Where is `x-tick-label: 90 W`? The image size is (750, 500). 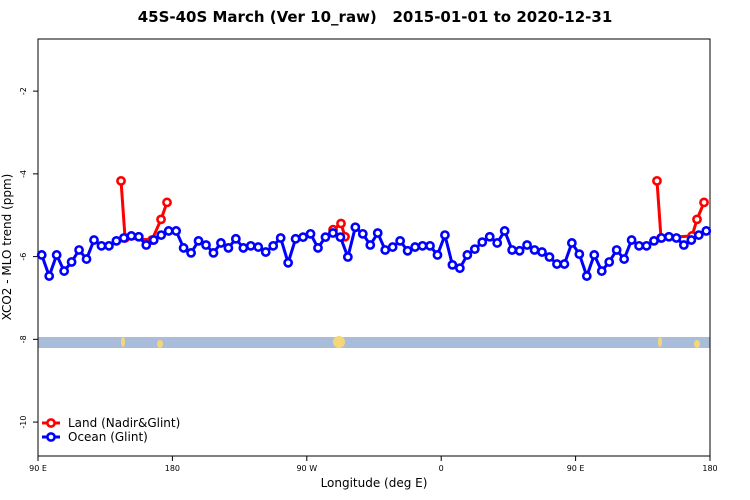 x-tick-label: 90 W is located at coordinates (306, 468).